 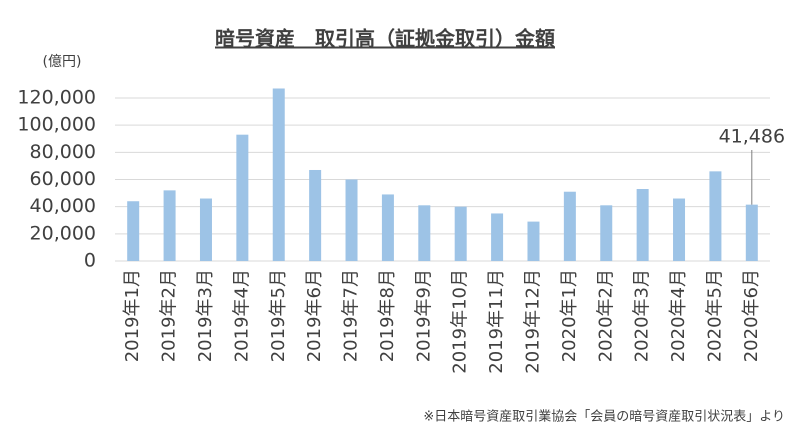 What do you see at coordinates (569, 315) in the screenshot?
I see `x-tick-label: 2020年1月` at bounding box center [569, 315].